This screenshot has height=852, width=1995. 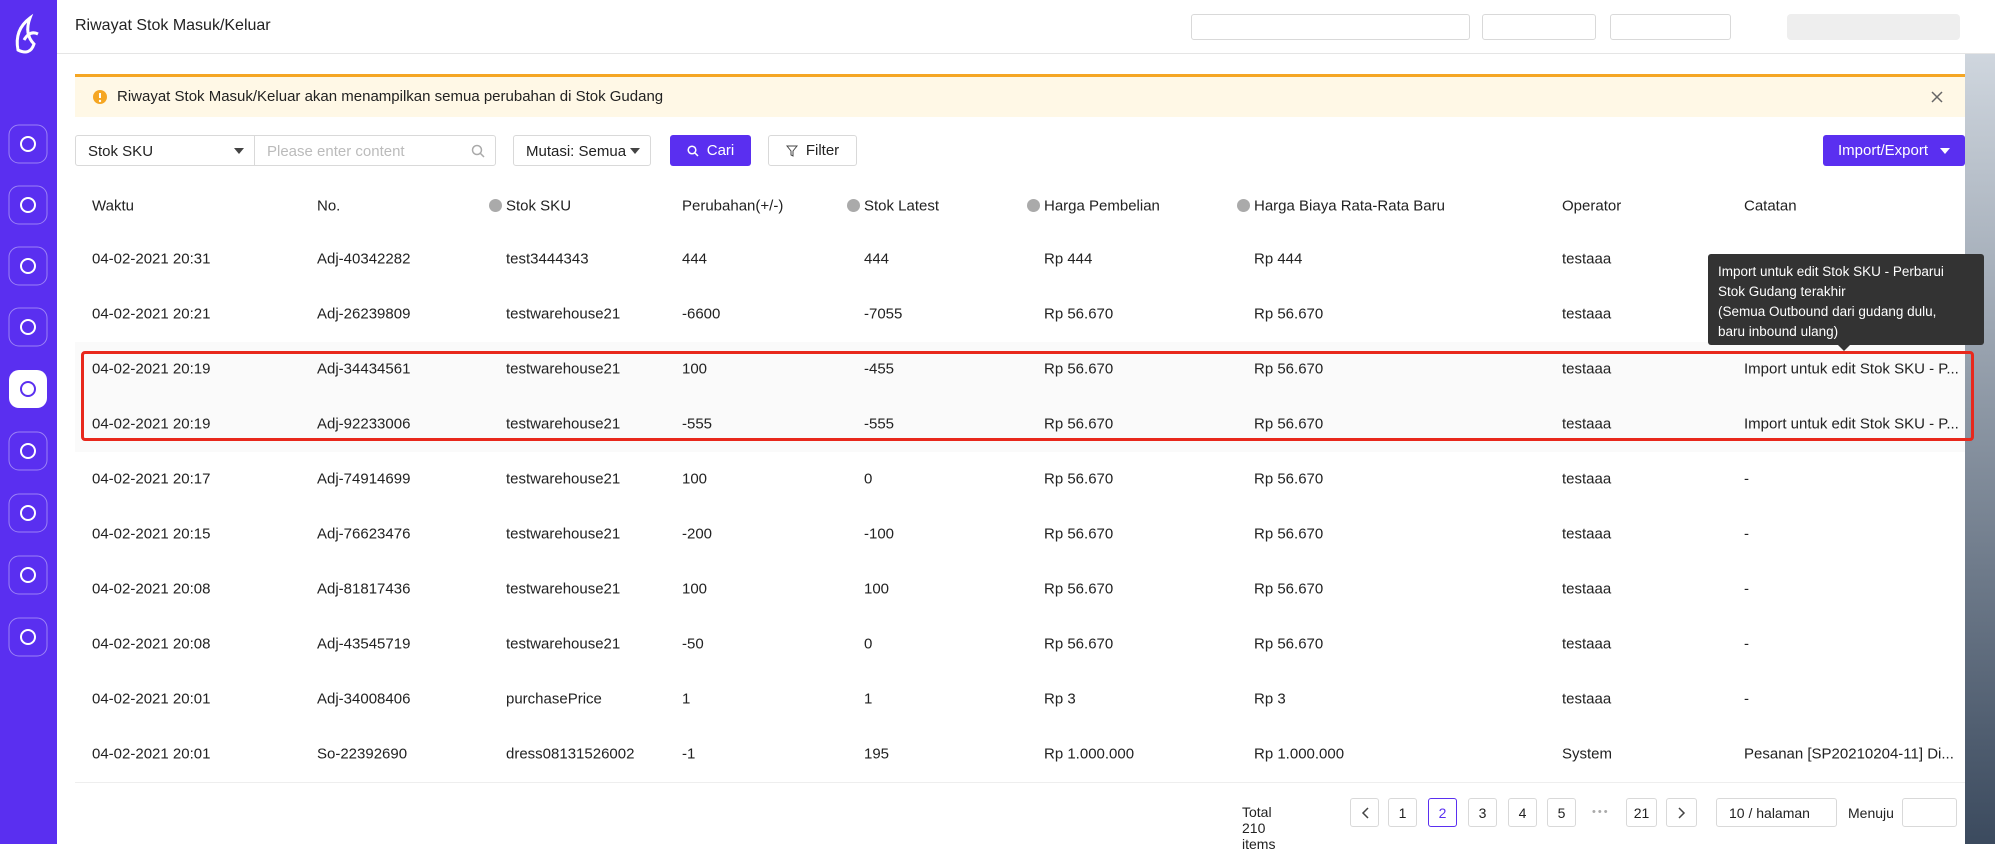 I want to click on table-cell: 04-02-2021 20:01, so click(x=151, y=754).